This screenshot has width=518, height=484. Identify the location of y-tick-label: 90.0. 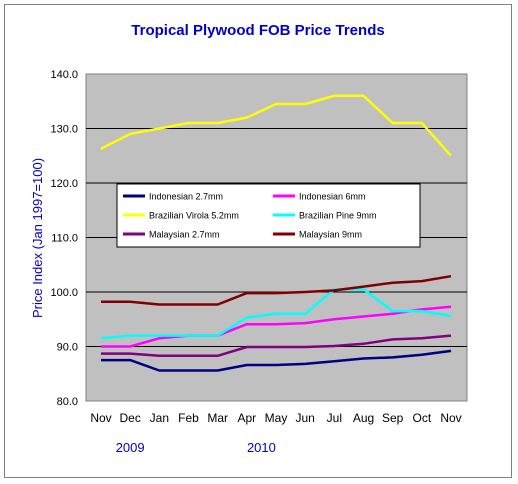
(67, 348).